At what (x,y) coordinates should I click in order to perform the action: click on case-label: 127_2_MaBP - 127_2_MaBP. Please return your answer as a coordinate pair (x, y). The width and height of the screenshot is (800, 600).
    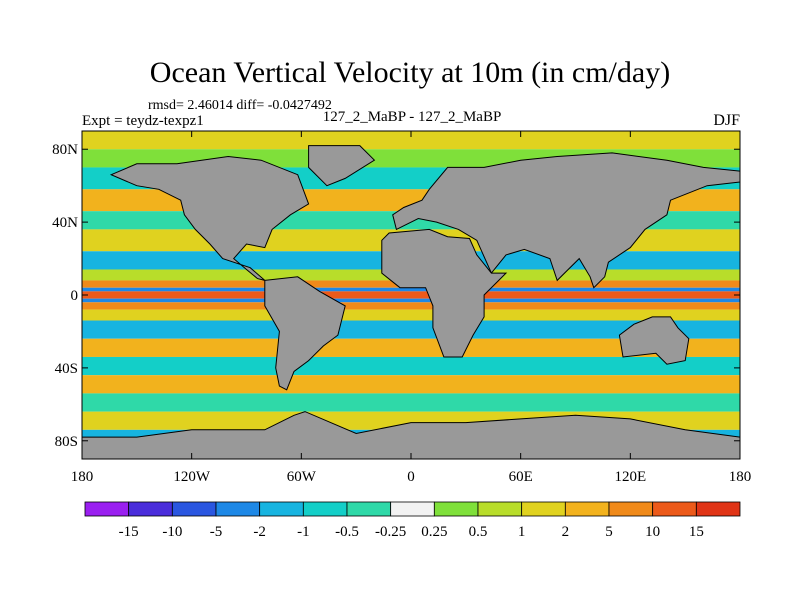
    Looking at the image, I should click on (412, 117).